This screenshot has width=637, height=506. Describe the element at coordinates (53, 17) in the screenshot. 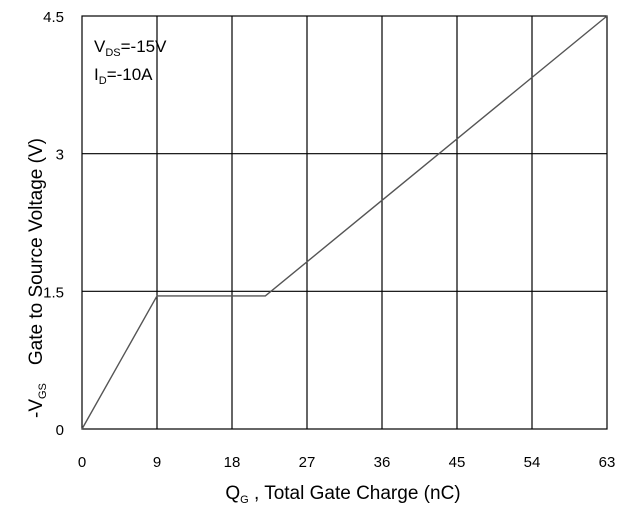

I see `y-tick-label: 4.5` at that location.